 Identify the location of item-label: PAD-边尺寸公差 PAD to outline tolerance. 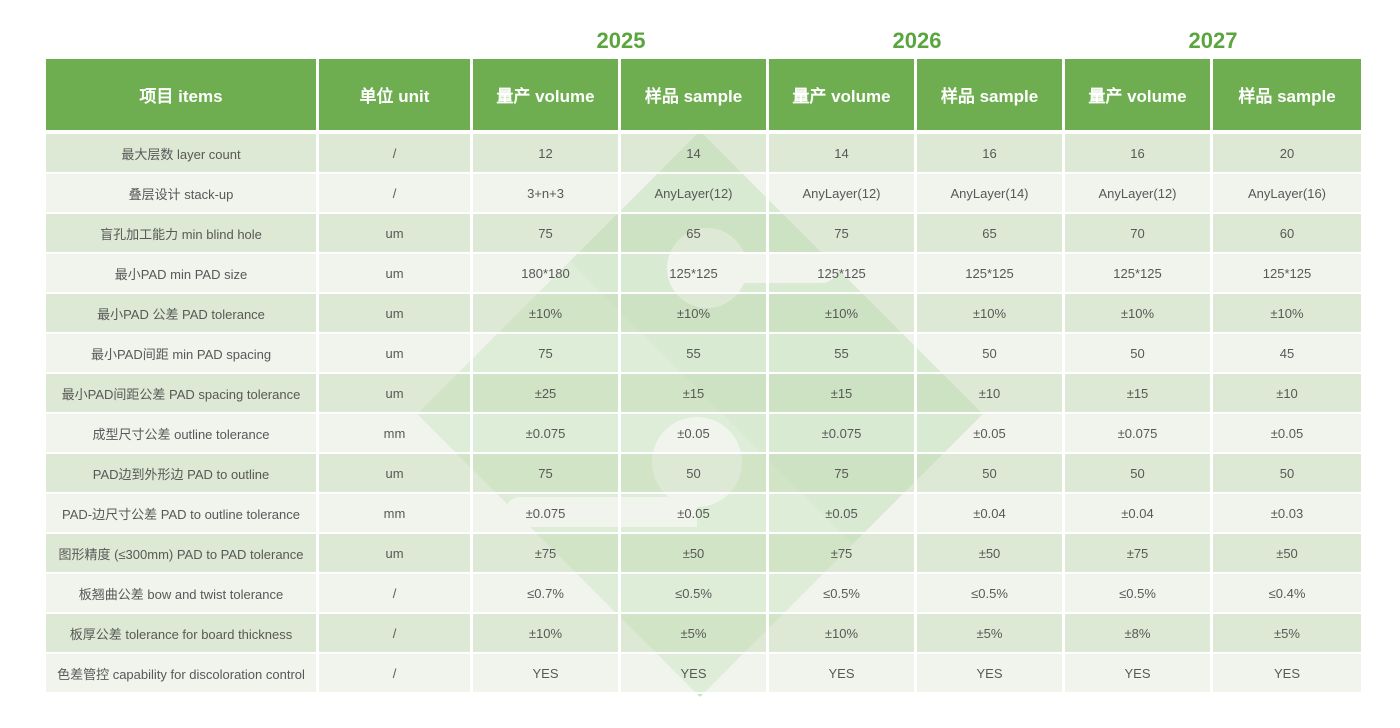
(182, 514).